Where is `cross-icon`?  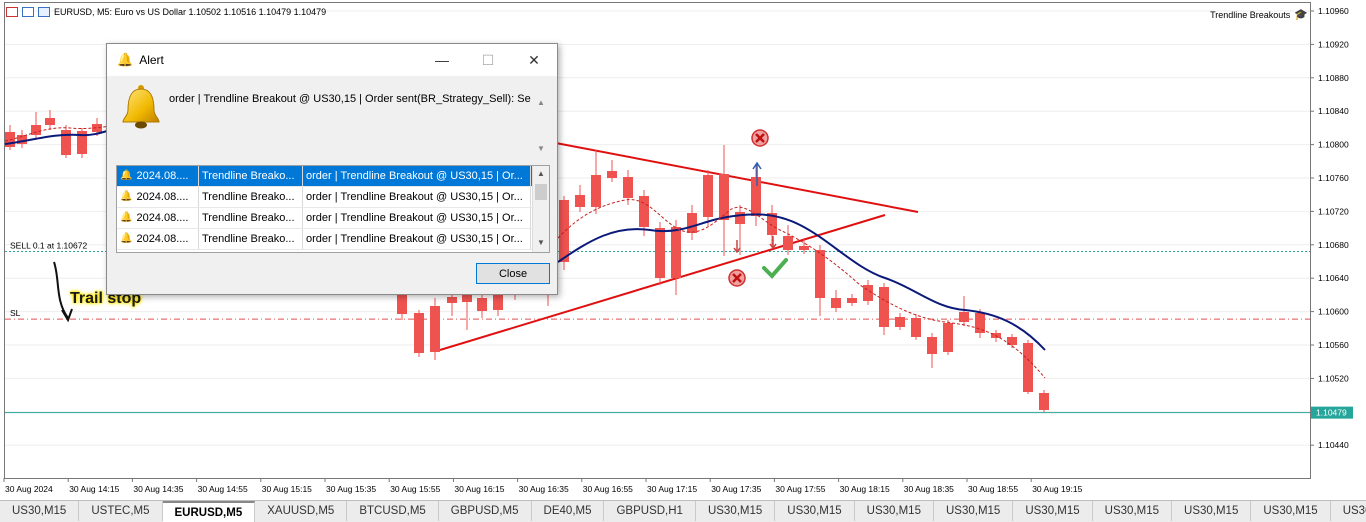
cross-icon is located at coordinates (760, 138).